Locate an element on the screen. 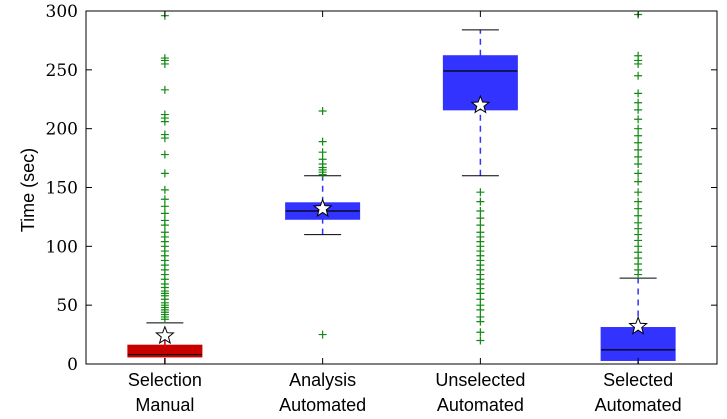 The width and height of the screenshot is (727, 419). x-category-label-line1: Selection is located at coordinates (165, 380).